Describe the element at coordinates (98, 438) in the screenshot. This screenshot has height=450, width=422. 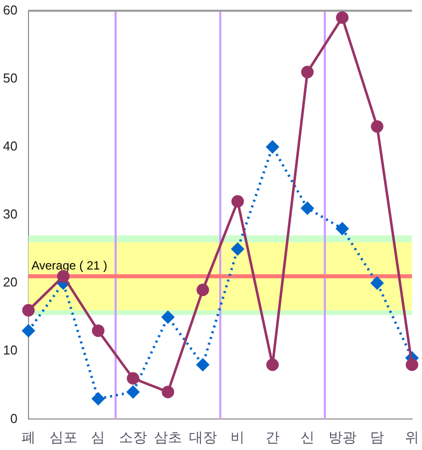
I see `x-tick-label: 심` at that location.